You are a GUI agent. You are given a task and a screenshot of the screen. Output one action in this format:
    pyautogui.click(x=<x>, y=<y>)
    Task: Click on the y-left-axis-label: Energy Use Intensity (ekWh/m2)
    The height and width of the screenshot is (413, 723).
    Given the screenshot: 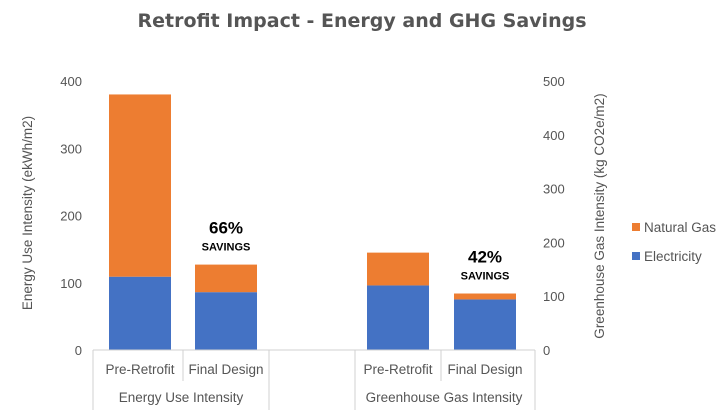 What is the action you would take?
    pyautogui.click(x=27, y=213)
    